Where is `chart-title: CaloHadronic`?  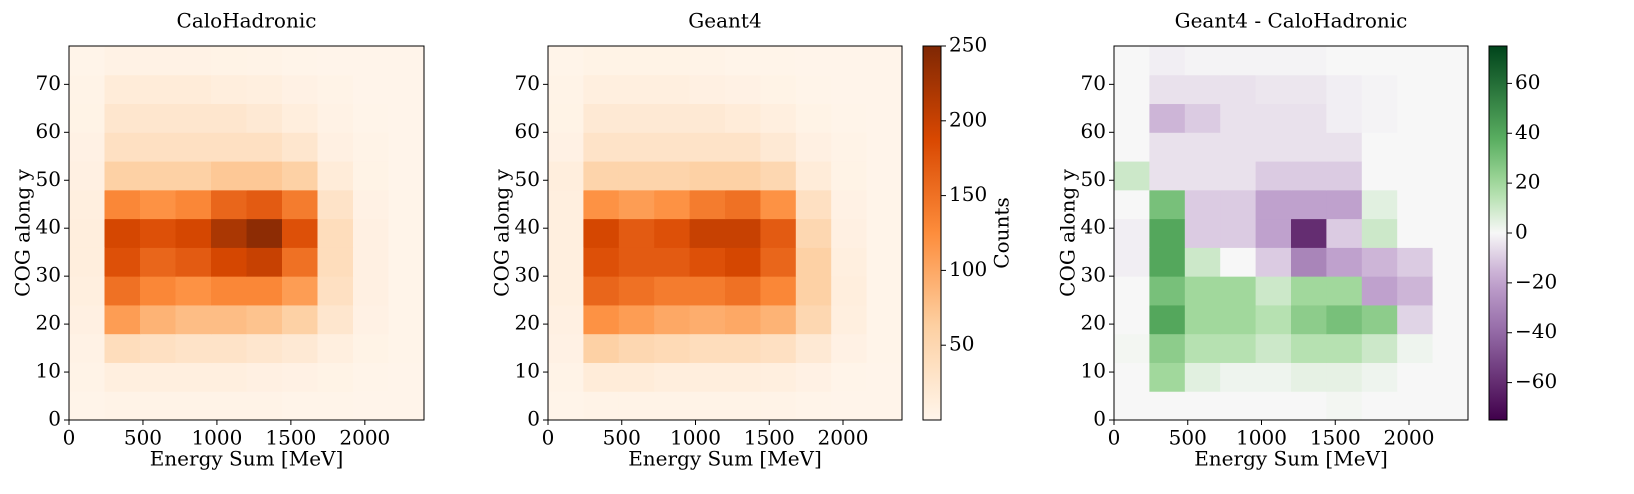
chart-title: CaloHadronic is located at coordinates (247, 21).